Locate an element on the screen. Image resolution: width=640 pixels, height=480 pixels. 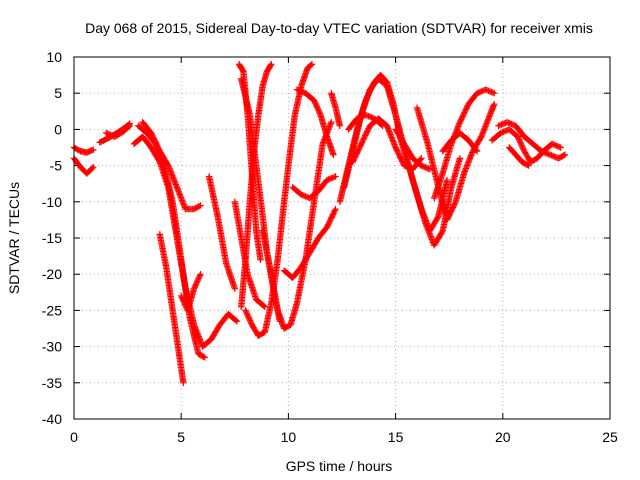
y-axis-label: SDTVAR / TECUs is located at coordinates (14, 238).